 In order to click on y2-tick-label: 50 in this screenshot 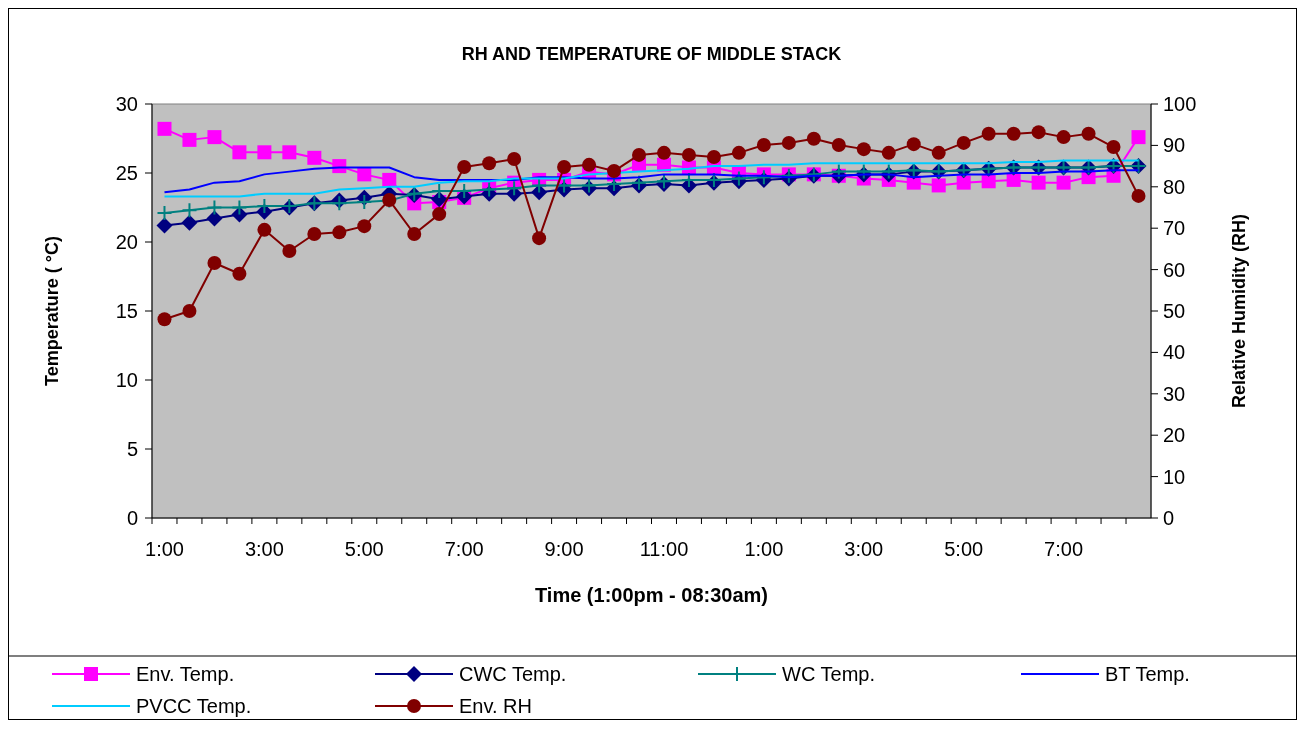, I will do `click(1174, 311)`.